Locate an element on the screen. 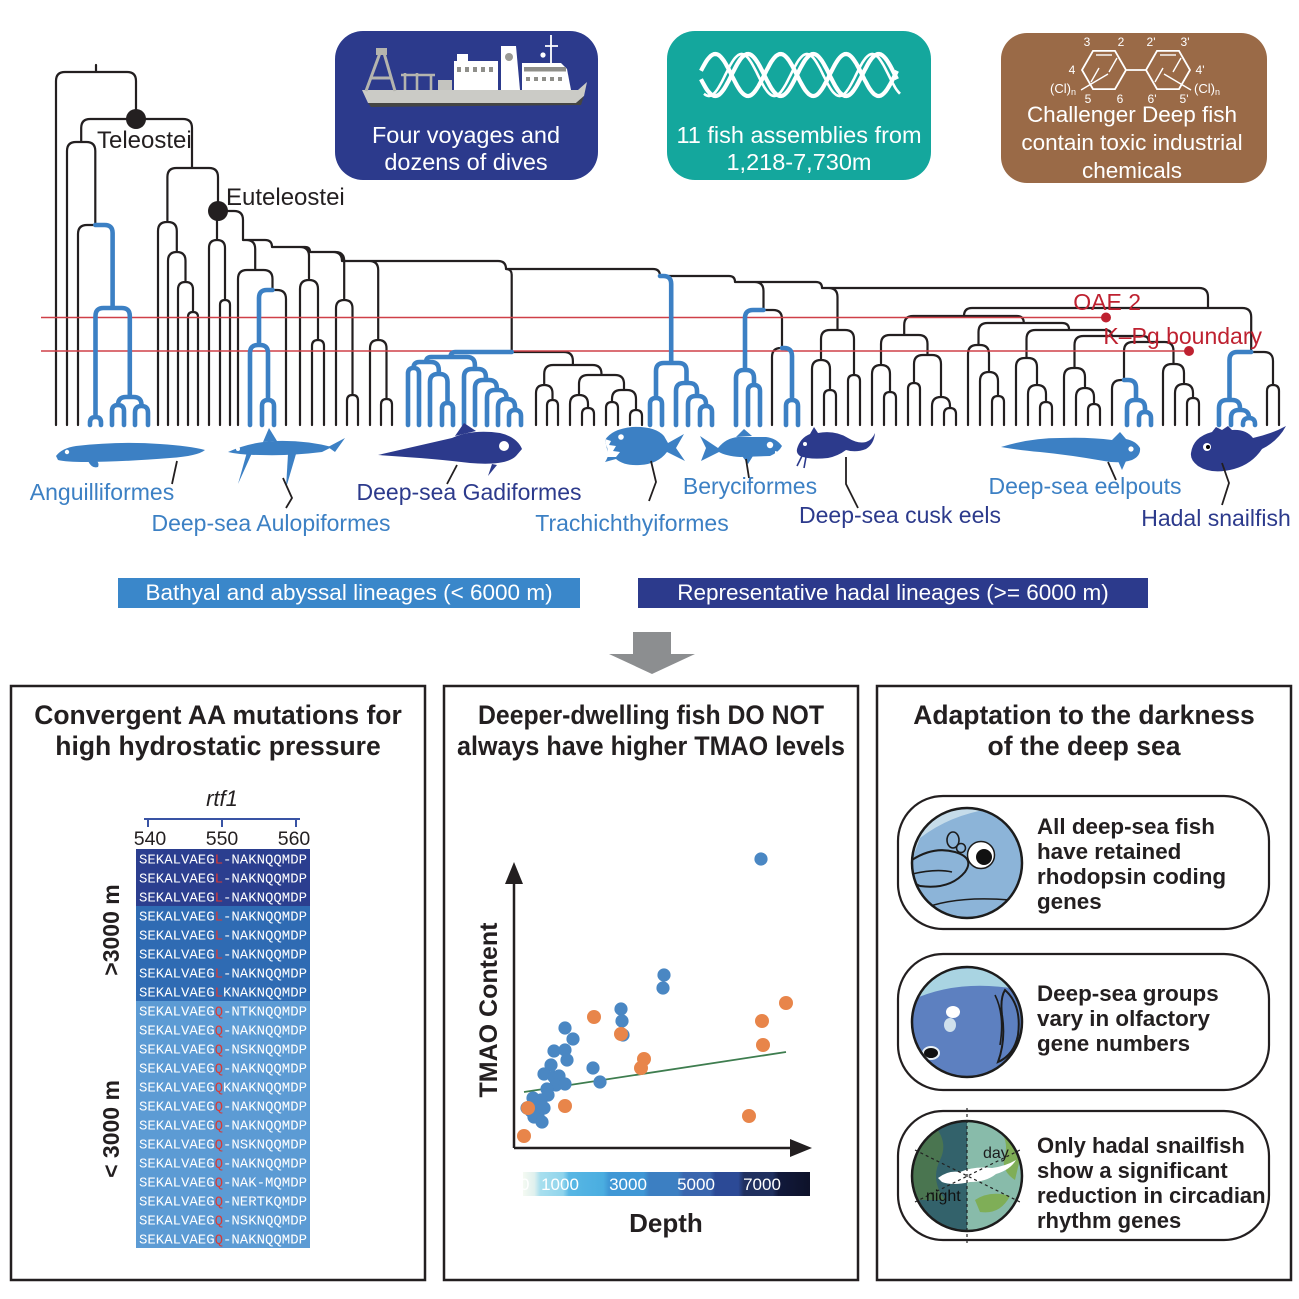 Image resolution: width=1299 pixels, height=1299 pixels. svg-text: SEKALVAEGQ-NTKNQQMDP is located at coordinates (223, 1012).